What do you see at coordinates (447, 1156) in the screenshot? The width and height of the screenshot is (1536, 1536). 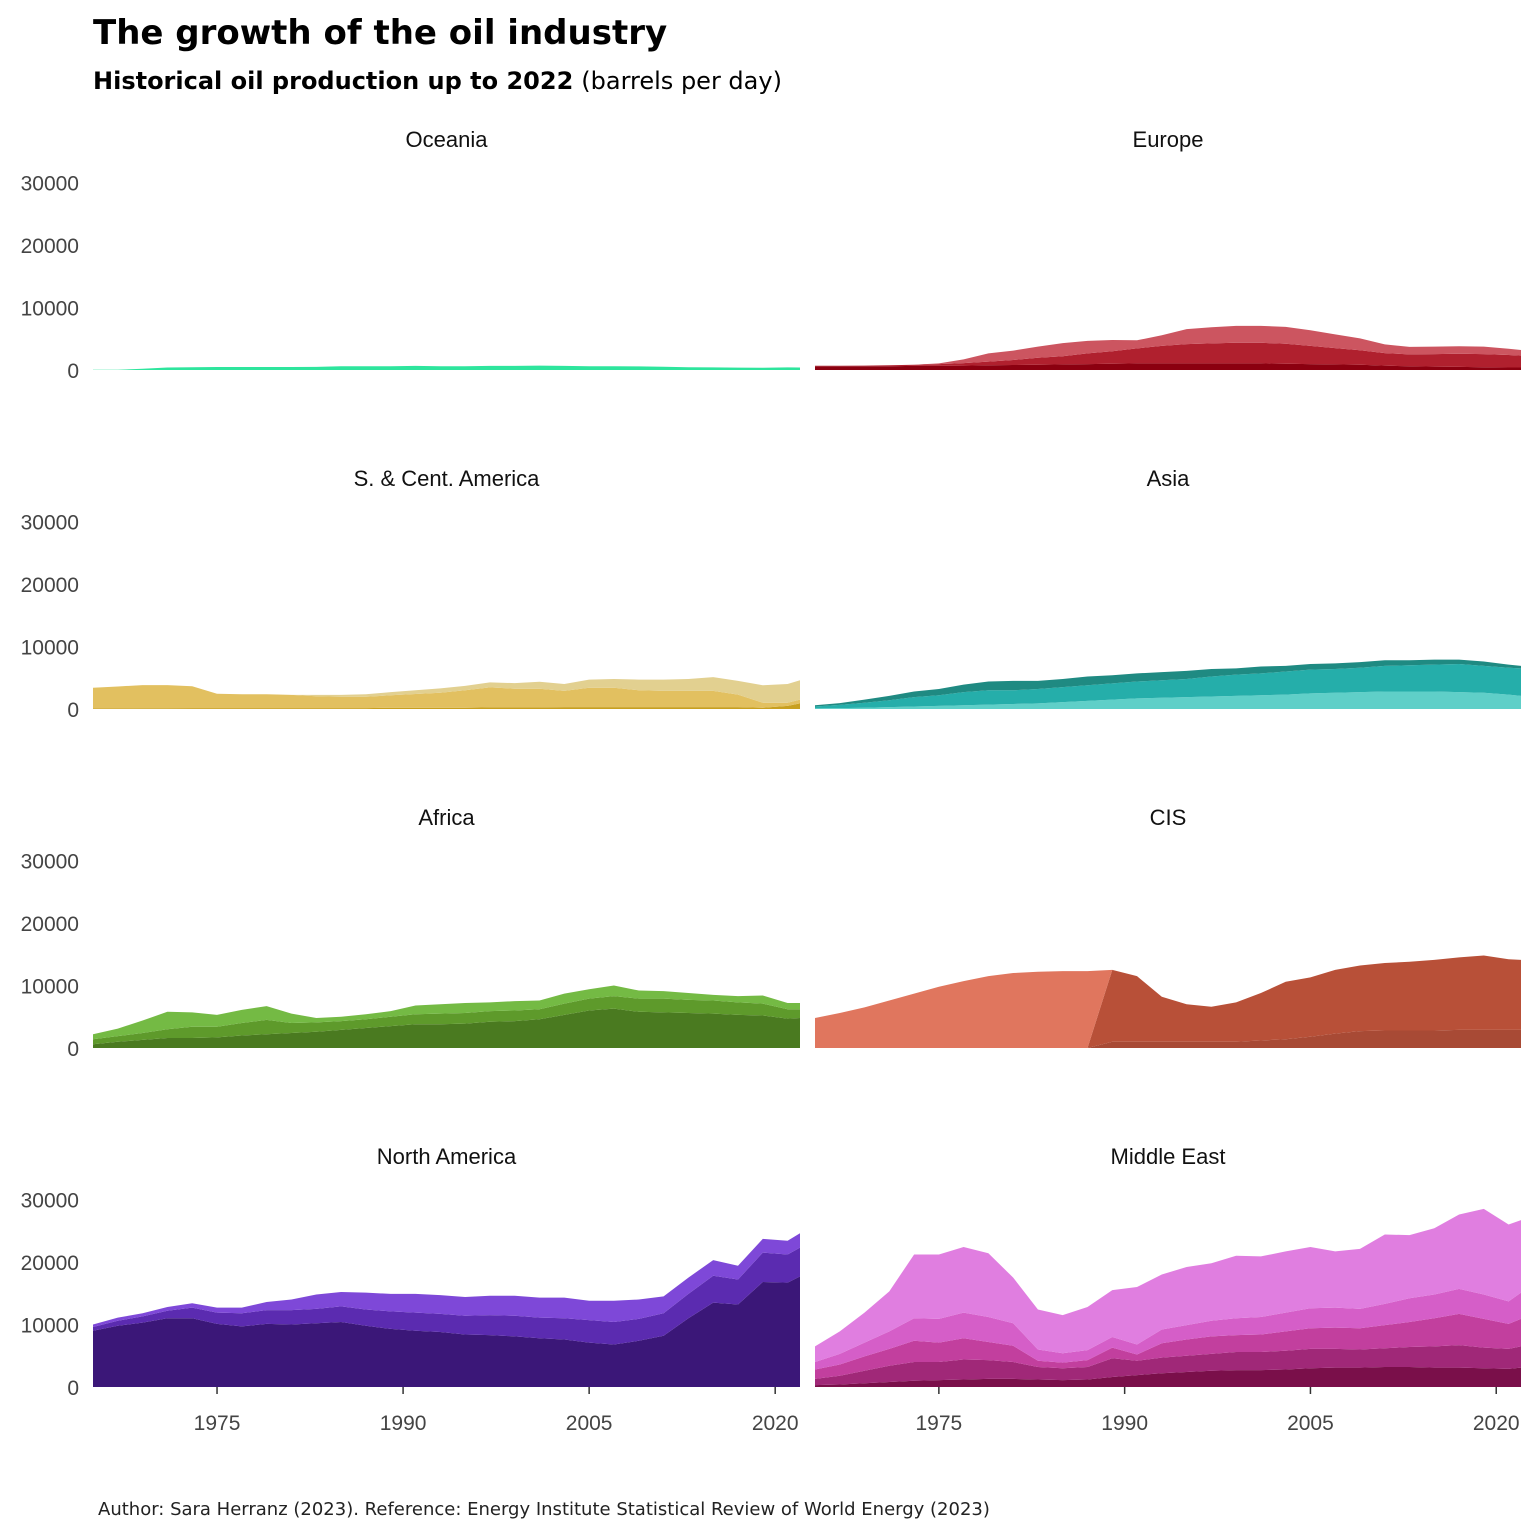 I see `panel-title: North America` at bounding box center [447, 1156].